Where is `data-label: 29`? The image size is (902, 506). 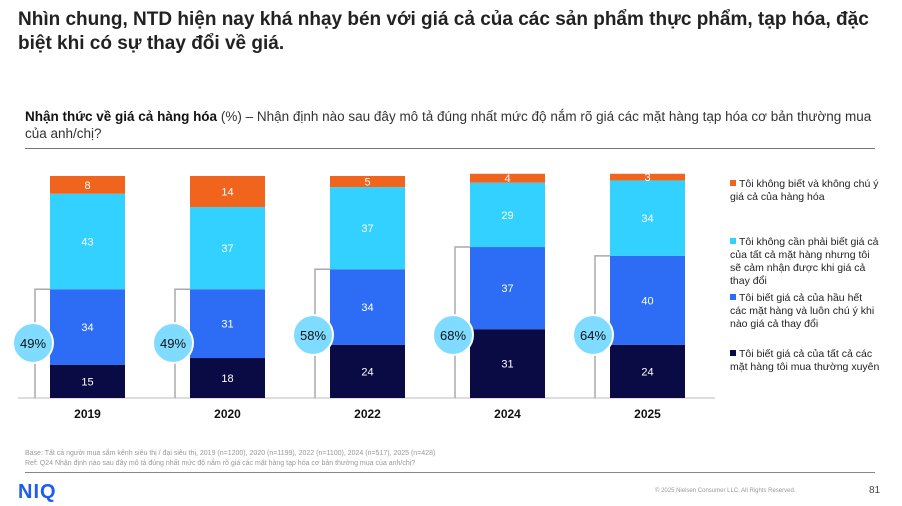
data-label: 29 is located at coordinates (507, 216).